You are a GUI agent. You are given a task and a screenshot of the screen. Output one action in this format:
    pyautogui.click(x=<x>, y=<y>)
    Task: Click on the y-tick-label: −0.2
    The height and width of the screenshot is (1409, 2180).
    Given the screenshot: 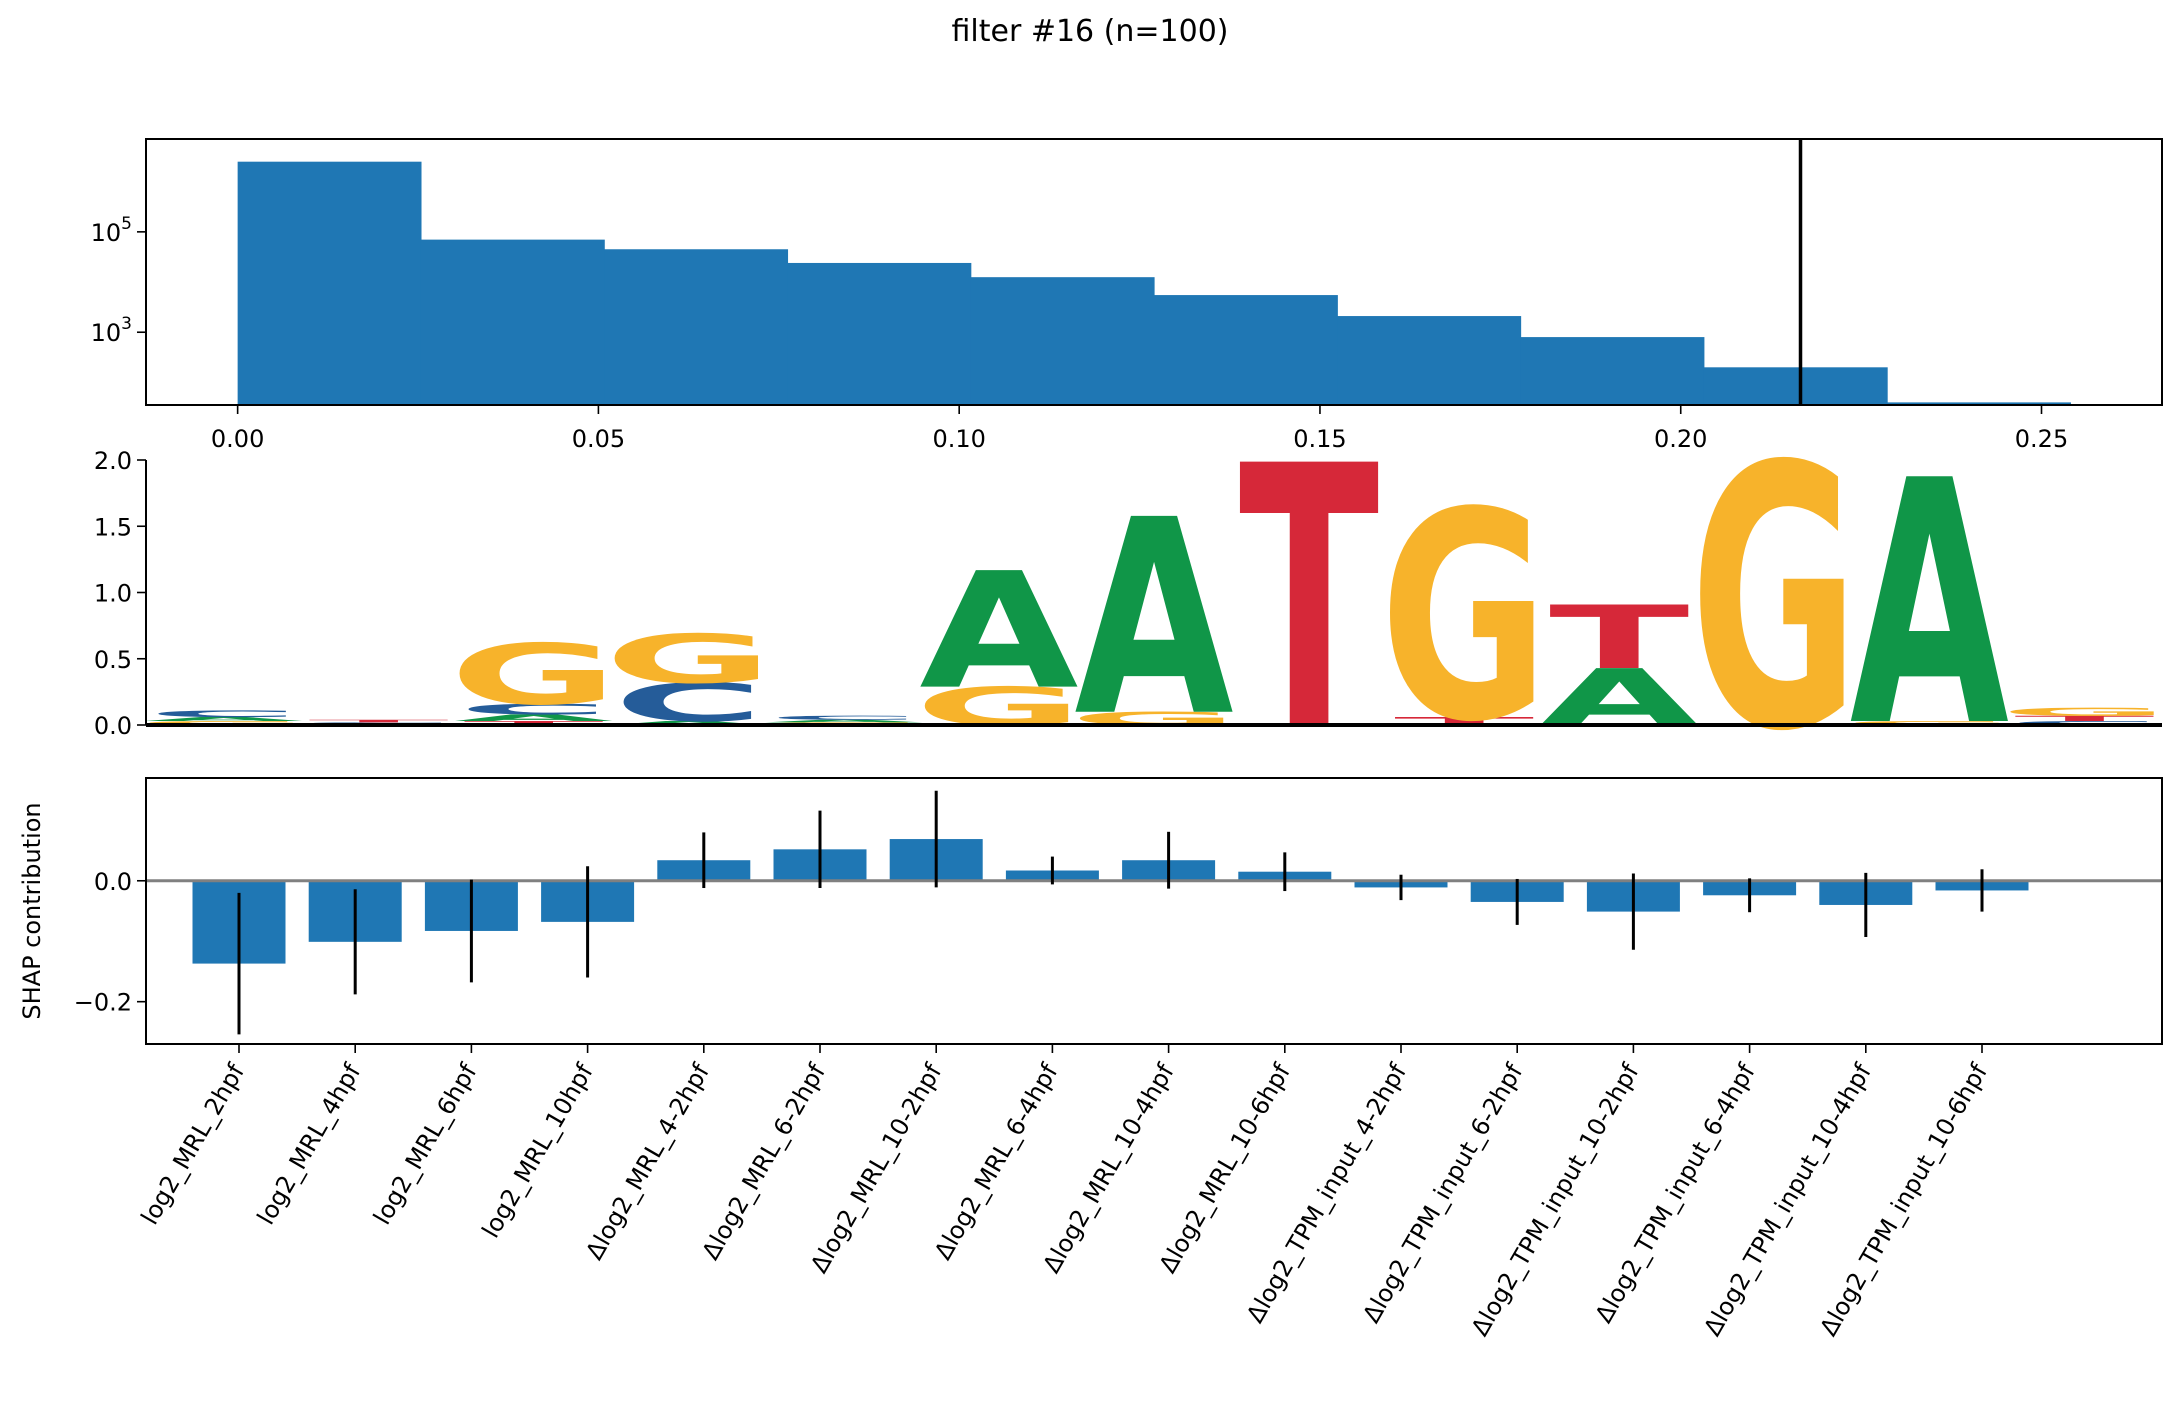 What is the action you would take?
    pyautogui.click(x=103, y=1003)
    